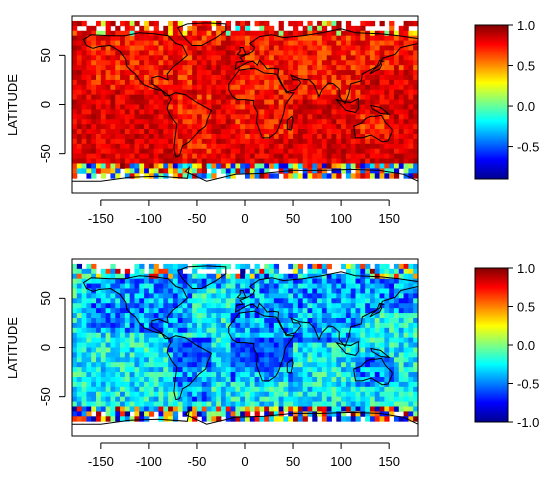 The image size is (556, 483). I want to click on coastline-path, so click(380, 352).